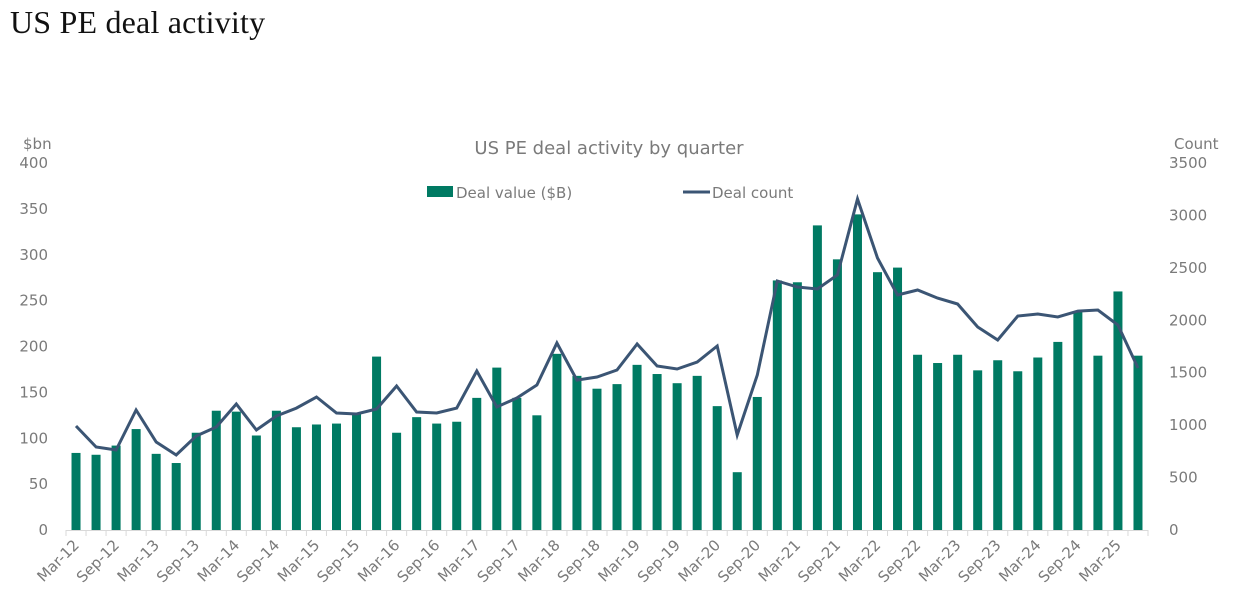 This screenshot has width=1233, height=615. Describe the element at coordinates (1188, 163) in the screenshot. I see `right-tick-label: 3500` at that location.